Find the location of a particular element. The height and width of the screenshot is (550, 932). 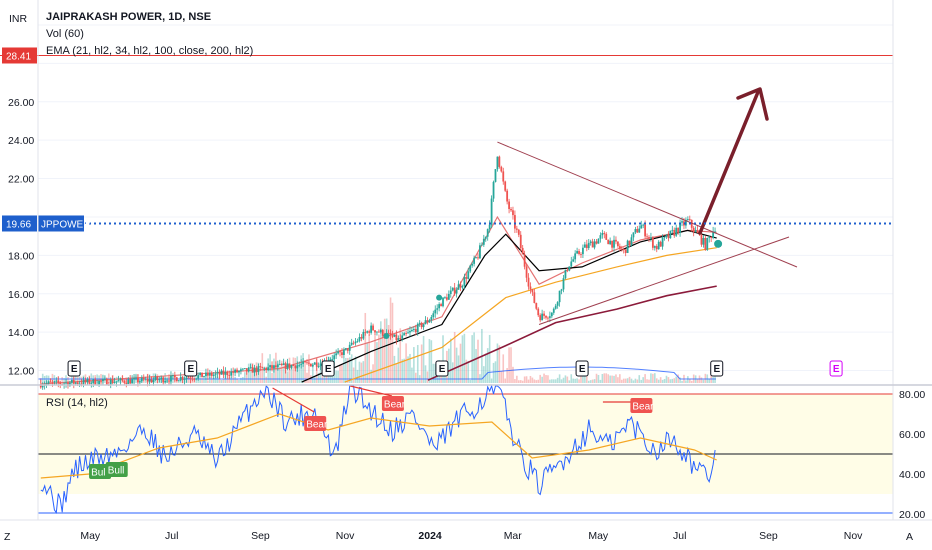

volume-legend: Vol (60) is located at coordinates (65, 34).